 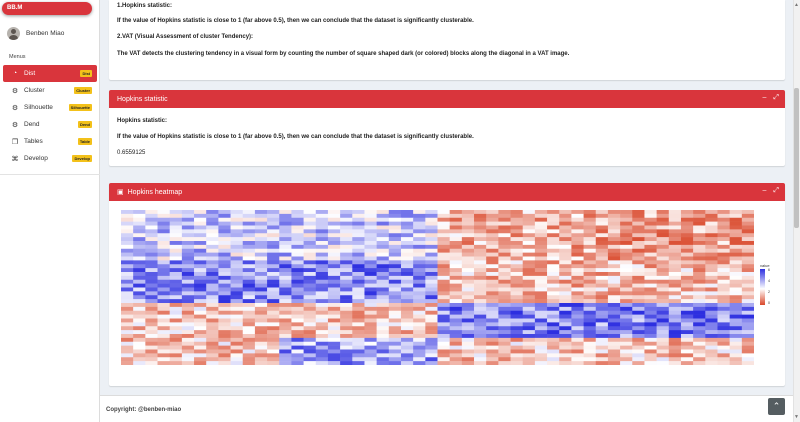 I want to click on sidebar-item-cluster: ⚙ Cluster Cluster, so click(x=50, y=90).